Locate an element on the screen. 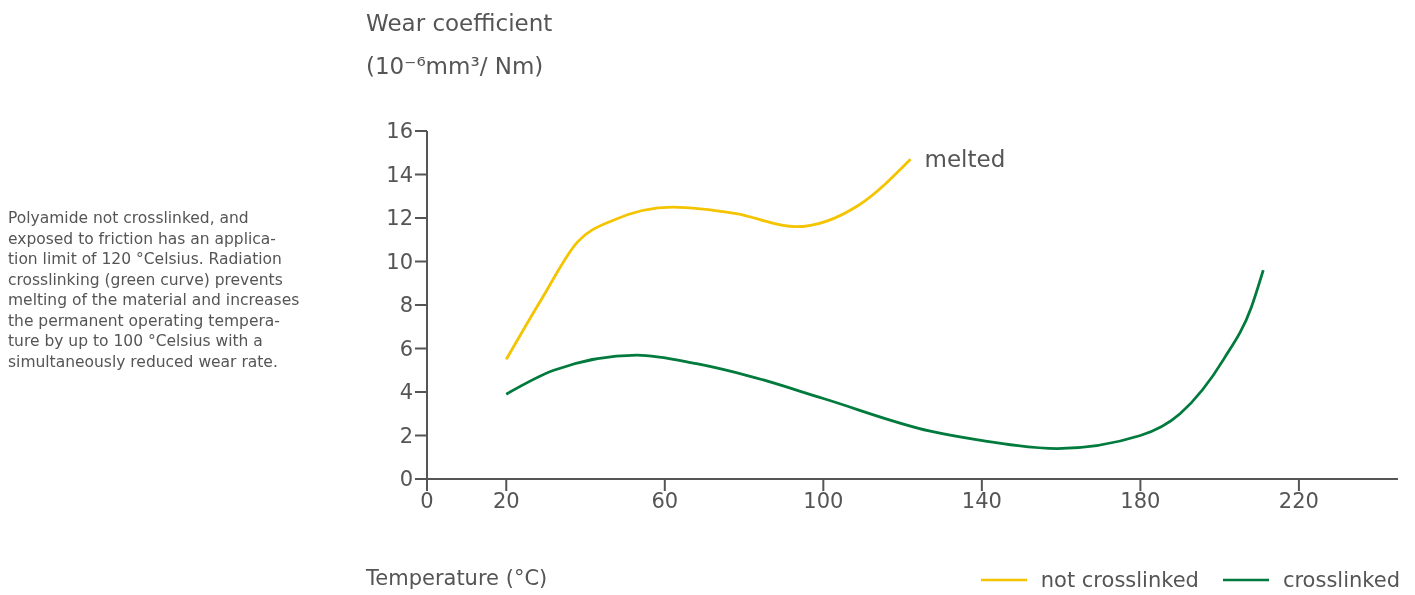 This screenshot has width=1415, height=595. y-tick-label: 14 is located at coordinates (399, 174).